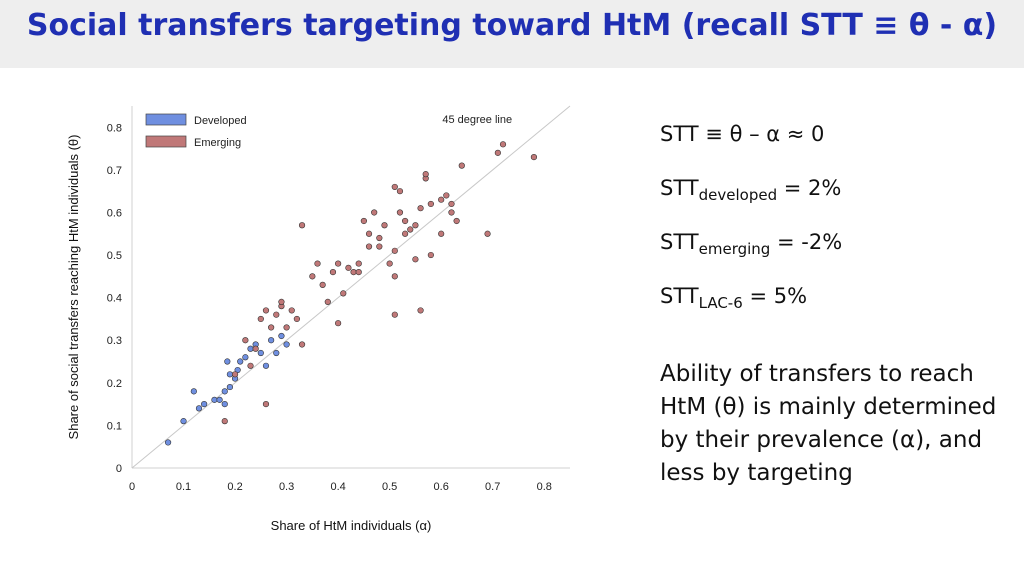 This screenshot has width=1024, height=576. What do you see at coordinates (132, 487) in the screenshot?
I see `x-tick-label: 0` at bounding box center [132, 487].